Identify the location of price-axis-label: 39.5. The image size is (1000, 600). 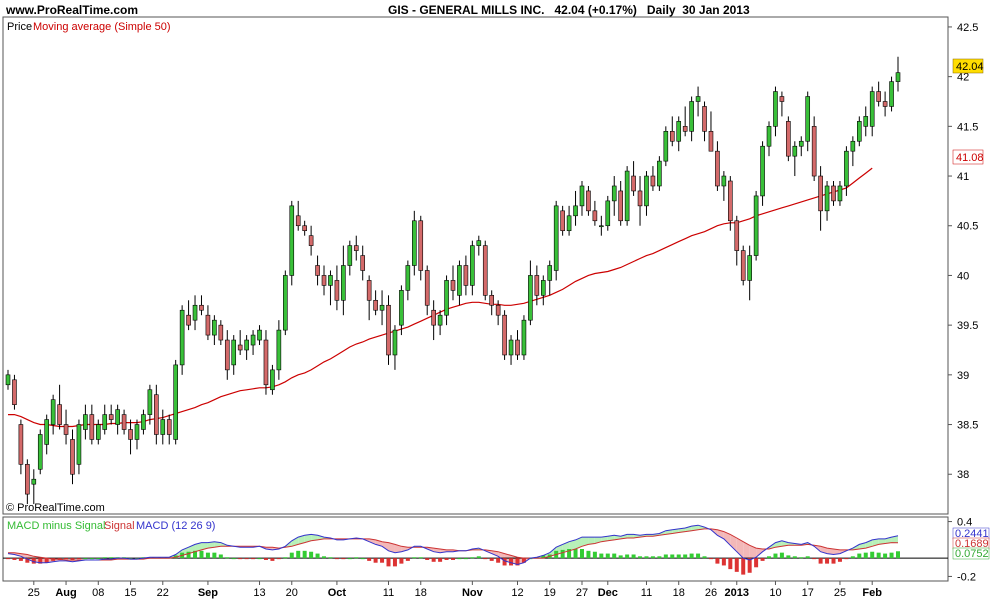
(967, 326).